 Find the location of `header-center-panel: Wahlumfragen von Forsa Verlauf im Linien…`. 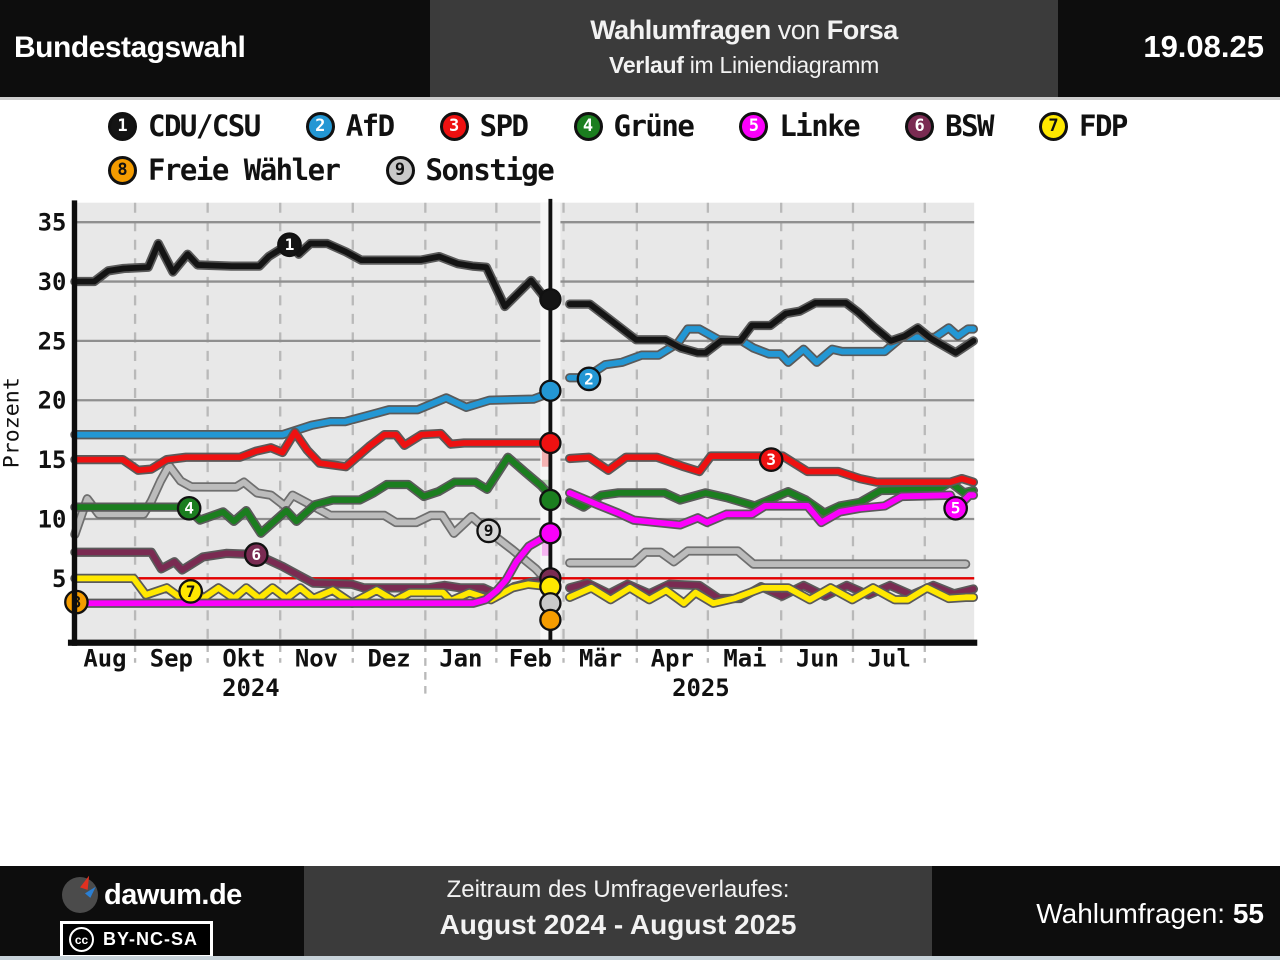

header-center-panel: Wahlumfragen von Forsa Verlauf im Linien… is located at coordinates (744, 48).